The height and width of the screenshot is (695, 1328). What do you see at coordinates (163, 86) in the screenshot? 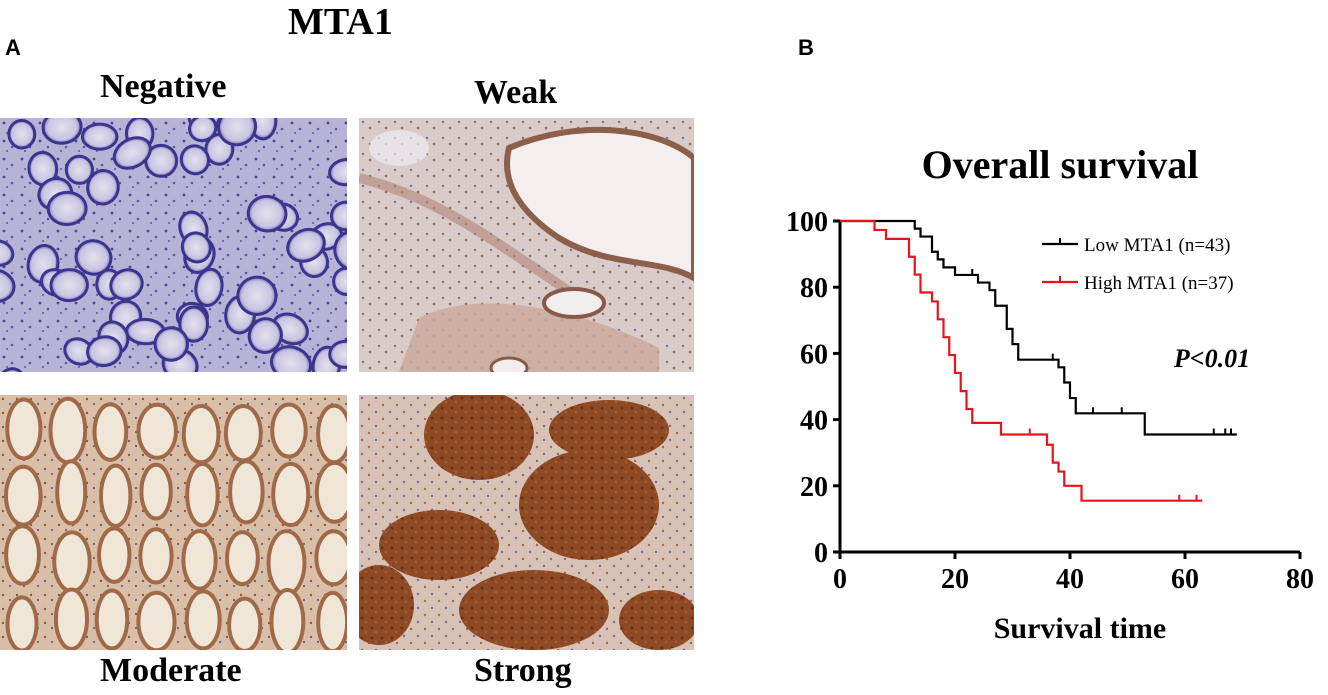
I see `label-negative: Negative` at bounding box center [163, 86].